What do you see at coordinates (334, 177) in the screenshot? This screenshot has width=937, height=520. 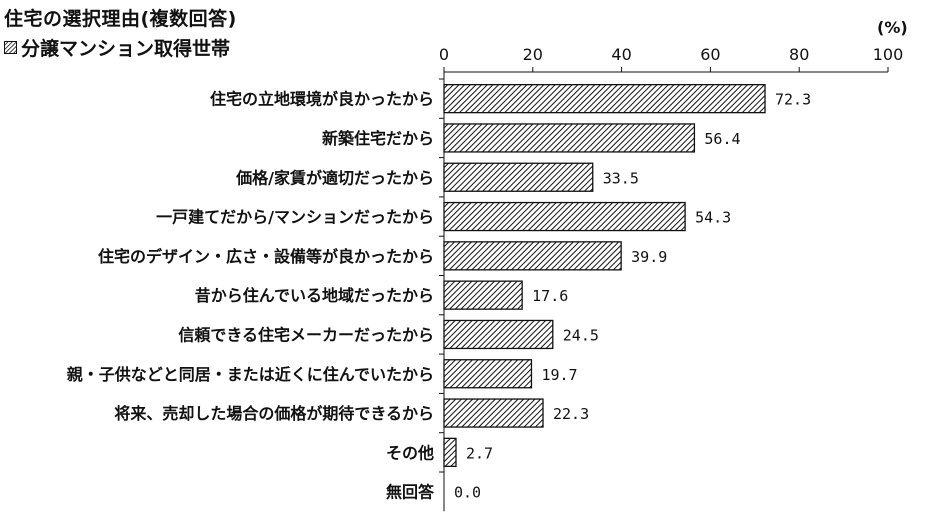 I see `category-label: 価格/家賃が適切だったから` at bounding box center [334, 177].